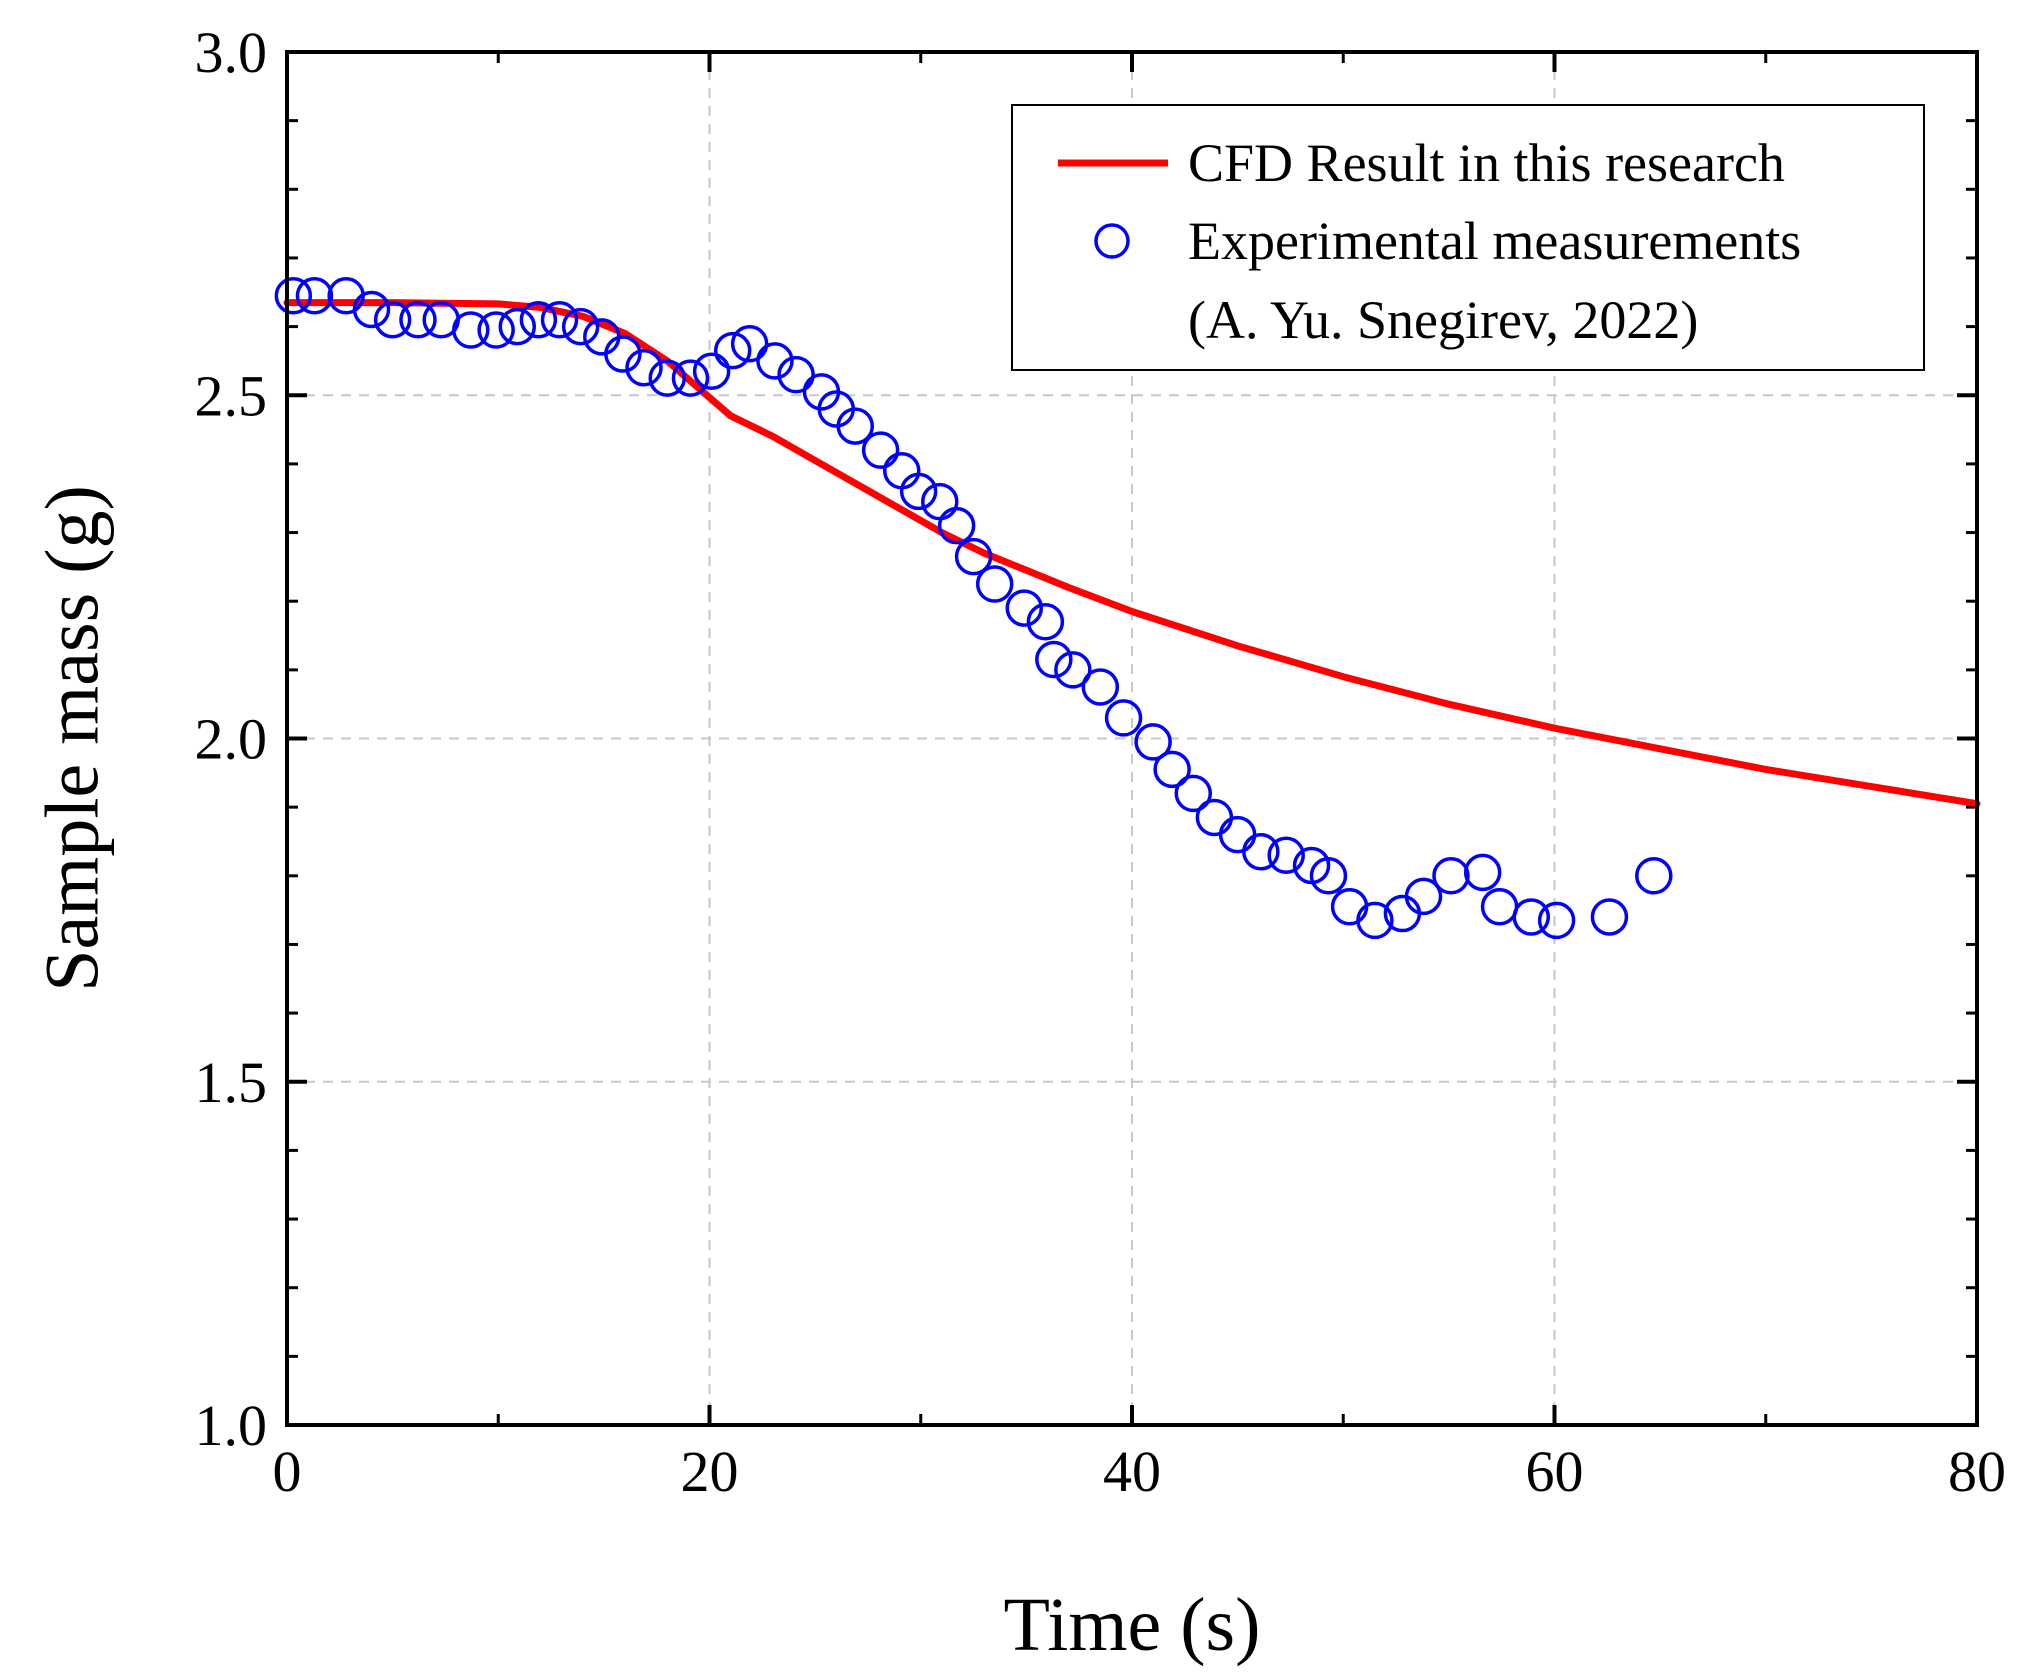 This screenshot has width=2024, height=1675. What do you see at coordinates (1486, 163) in the screenshot?
I see `legend-label-cfd: CFD Result in this research` at bounding box center [1486, 163].